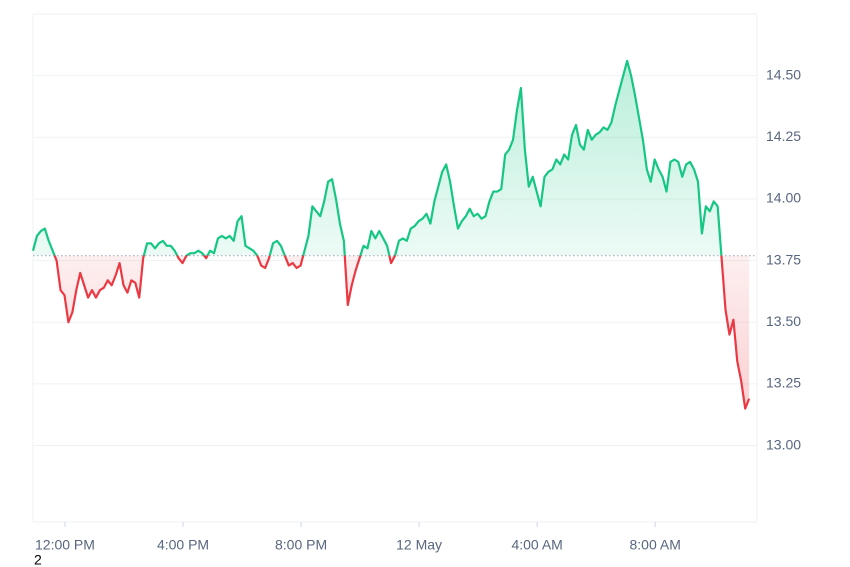 This screenshot has width=850, height=567. I want to click on y-tick-label: 13.25, so click(783, 383).